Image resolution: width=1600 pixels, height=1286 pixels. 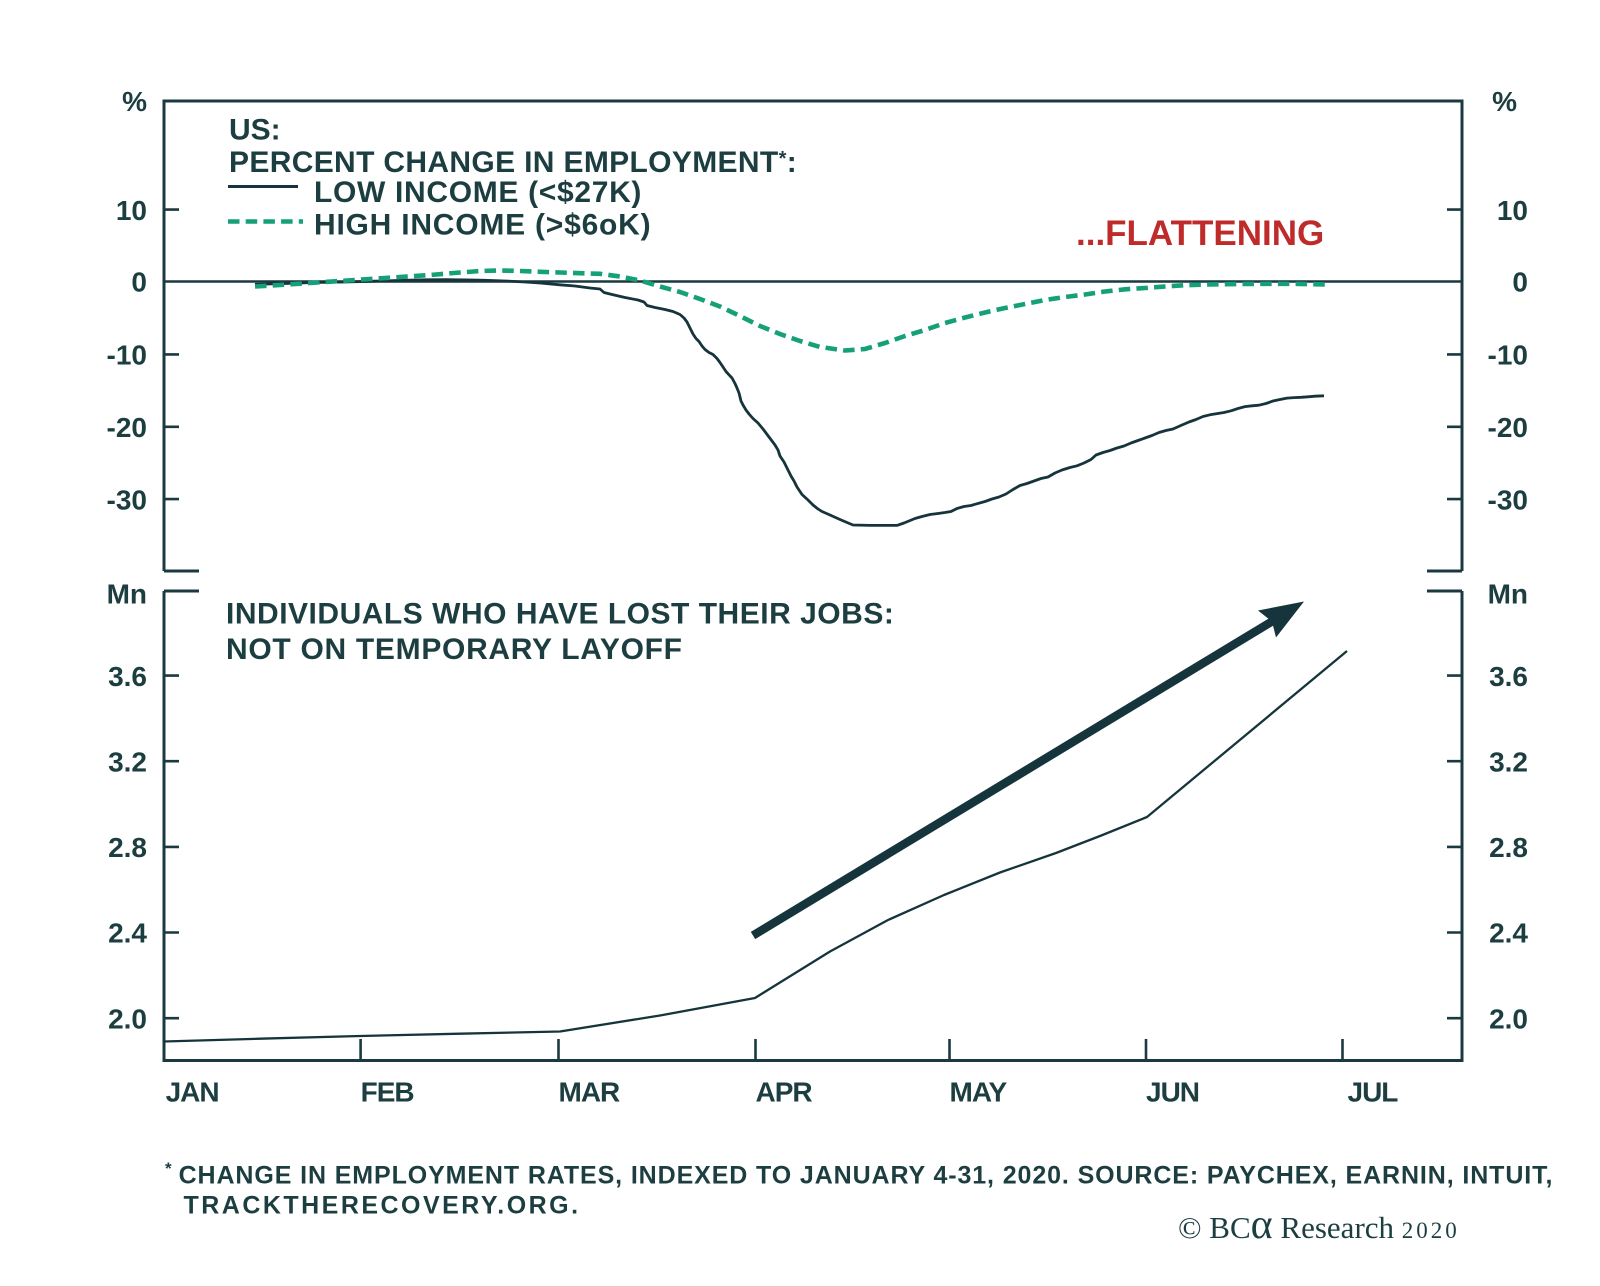 I want to click on svg-text: ...FLATTENING, so click(x=1200, y=233).